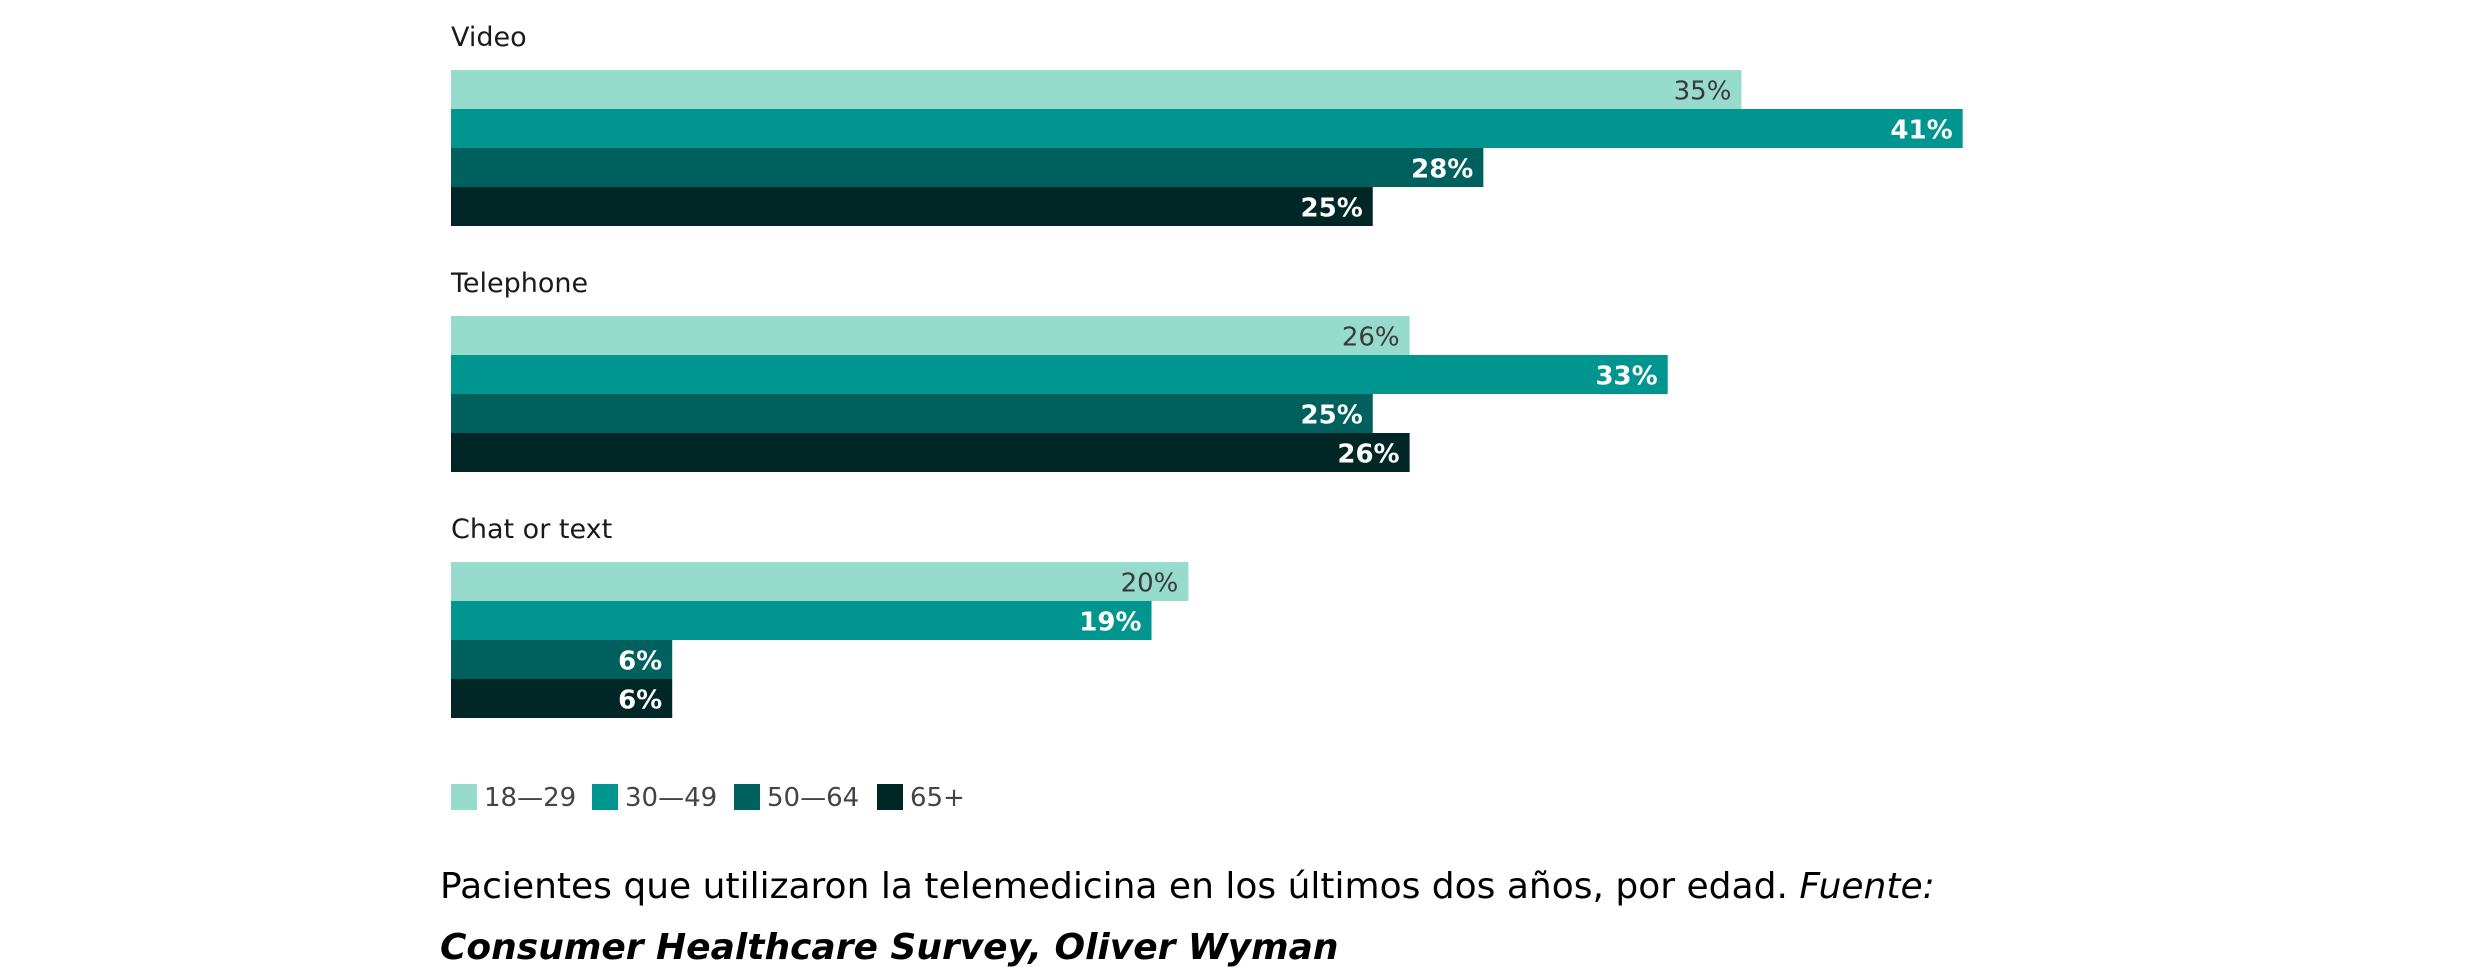 The width and height of the screenshot is (2471, 978). What do you see at coordinates (1703, 92) in the screenshot?
I see `data-label-video-18-29: 35%` at bounding box center [1703, 92].